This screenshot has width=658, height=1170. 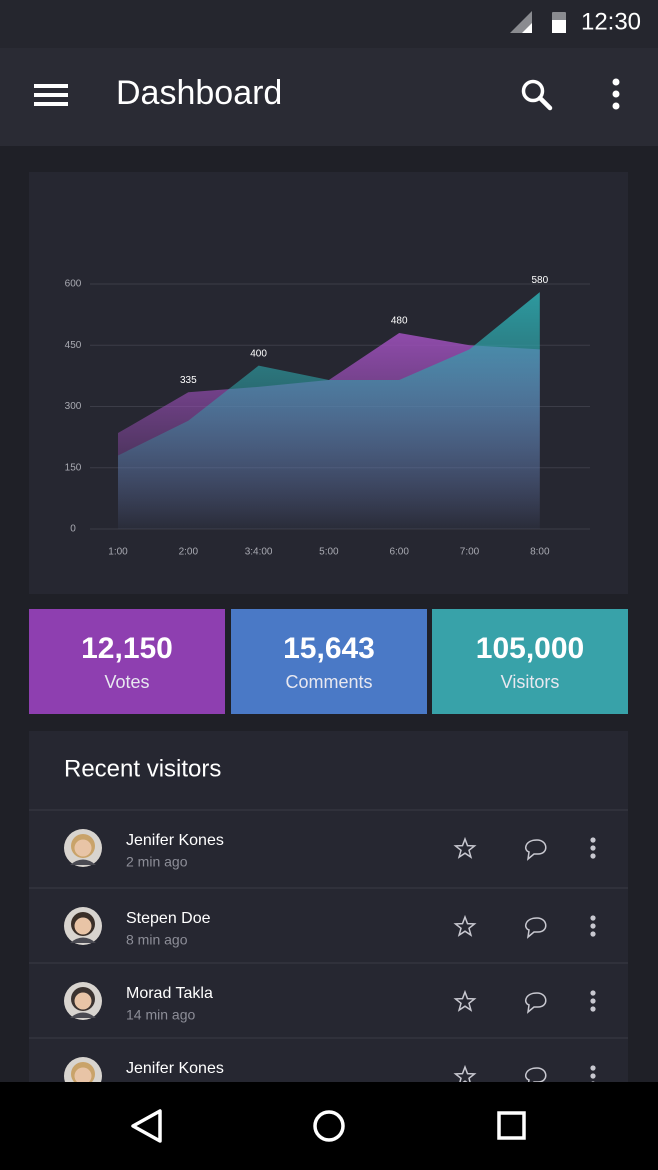 I want to click on battery-icon, so click(x=559, y=26).